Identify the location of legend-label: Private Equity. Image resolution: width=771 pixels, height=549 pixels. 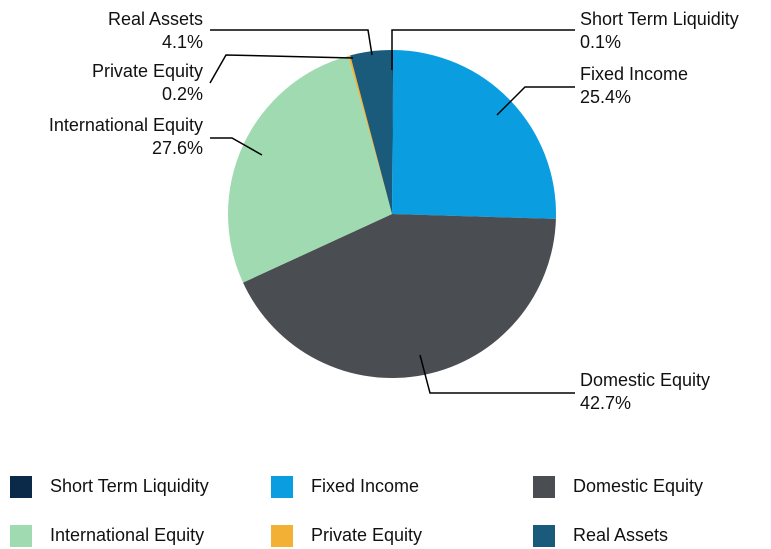
(366, 535).